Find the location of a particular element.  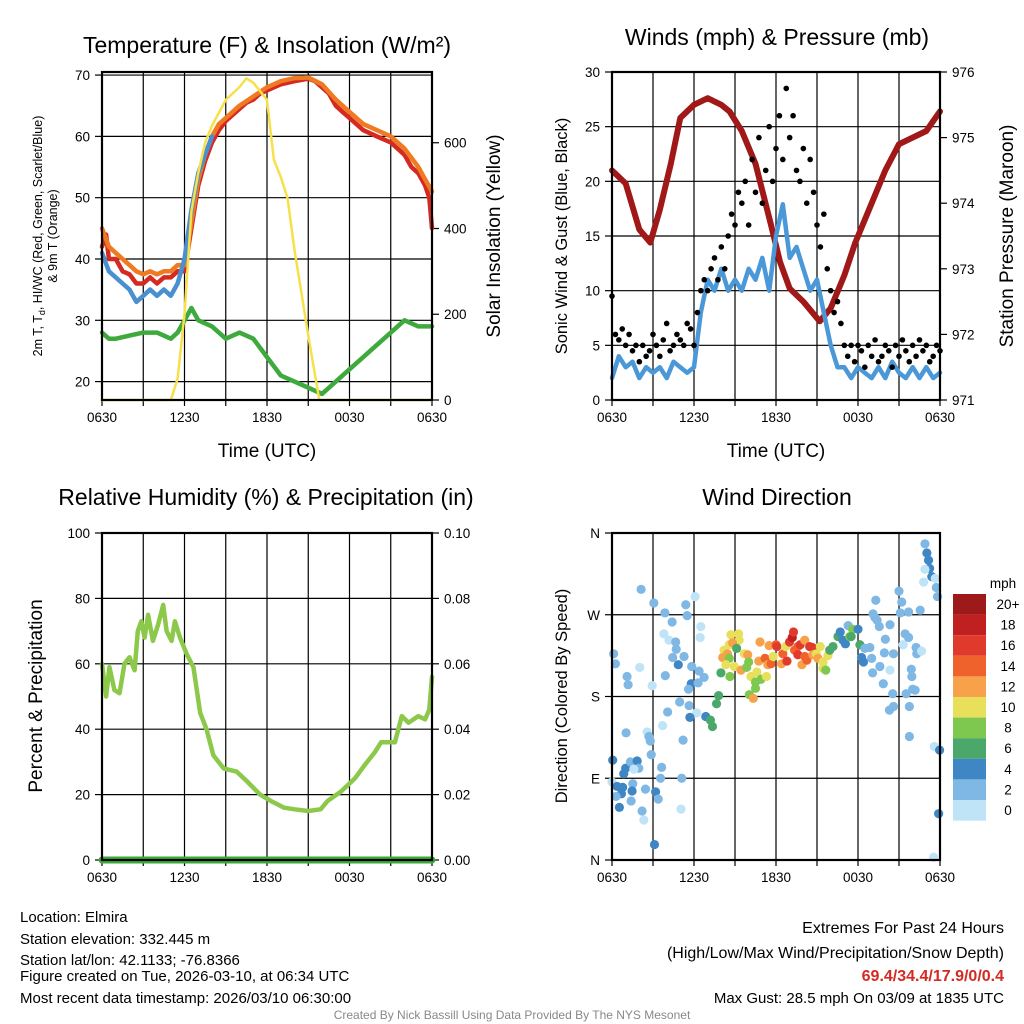

series-line-rh is located at coordinates (267, 708).